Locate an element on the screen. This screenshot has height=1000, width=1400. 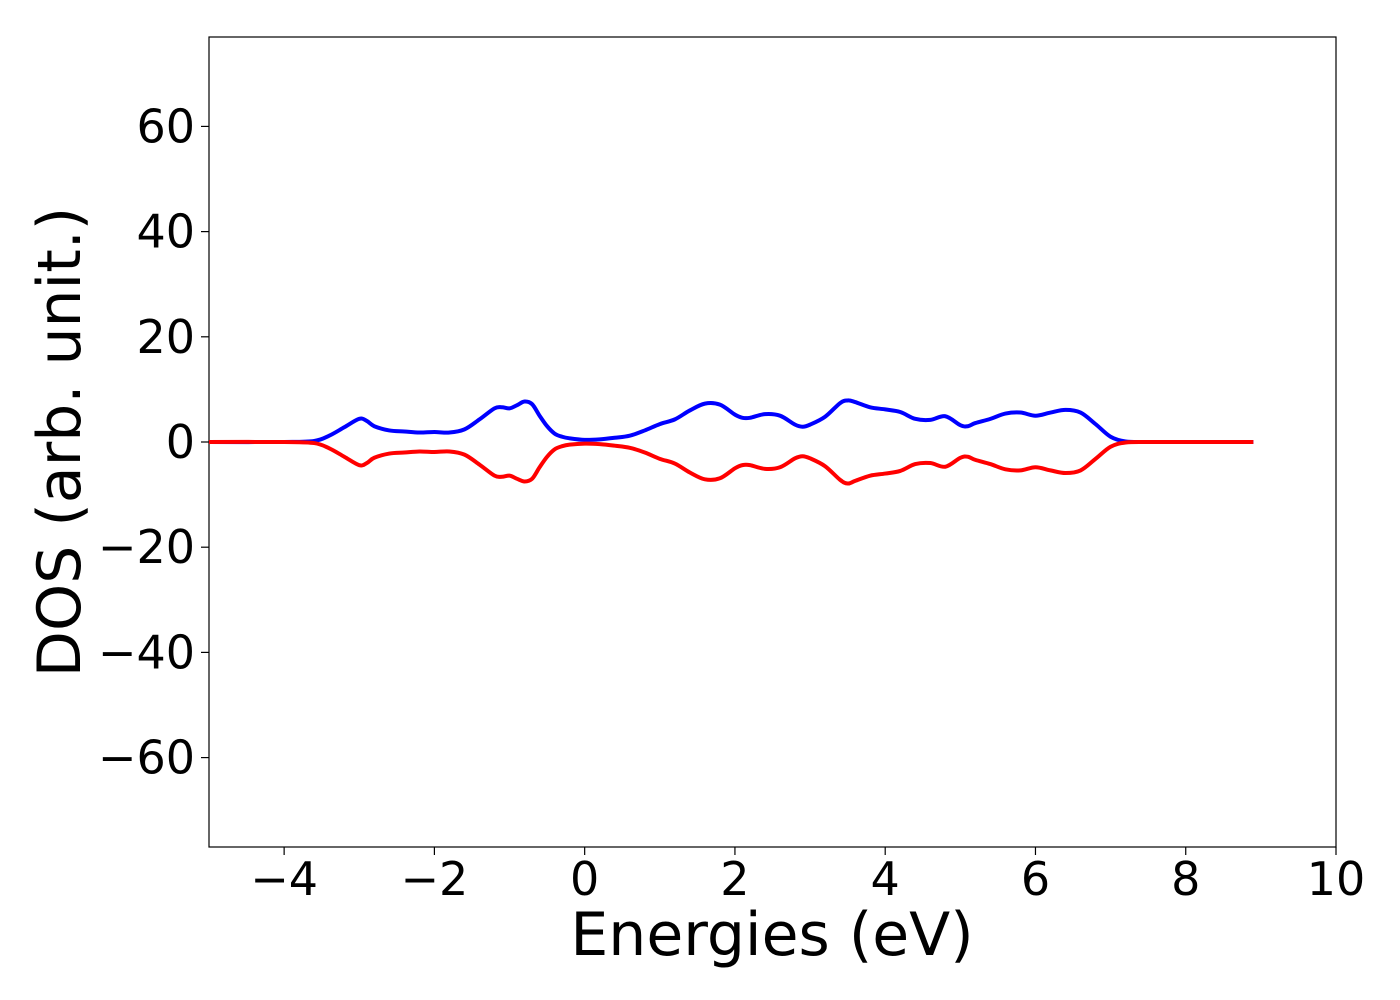
y-axis-label: DOS (arb. unit.) is located at coordinates (60, 442).